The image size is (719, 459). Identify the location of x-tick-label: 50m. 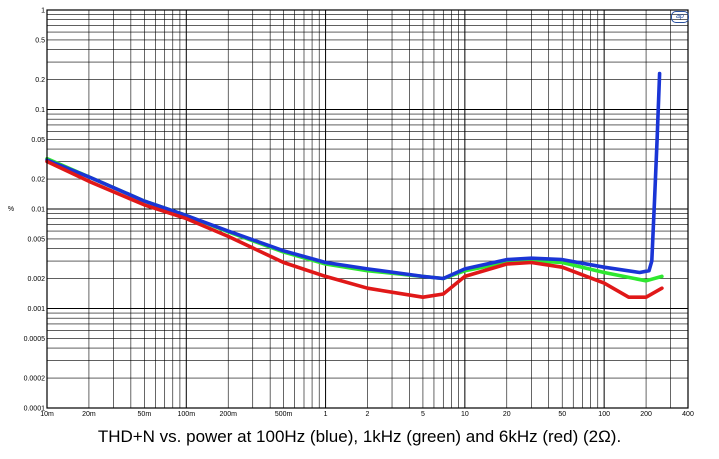
(145, 414).